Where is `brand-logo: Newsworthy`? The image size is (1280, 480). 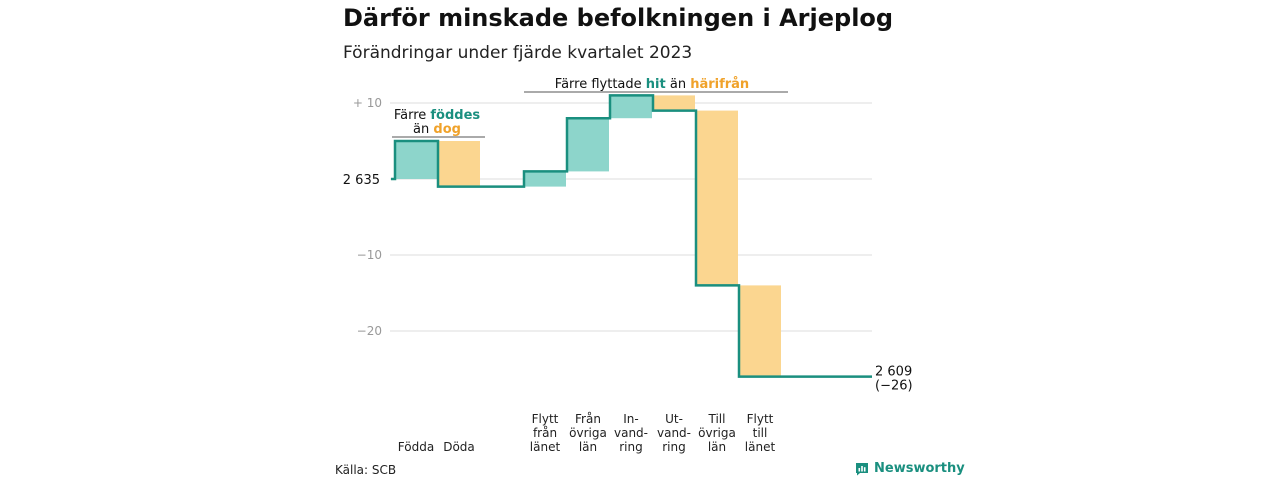 brand-logo: Newsworthy is located at coordinates (910, 468).